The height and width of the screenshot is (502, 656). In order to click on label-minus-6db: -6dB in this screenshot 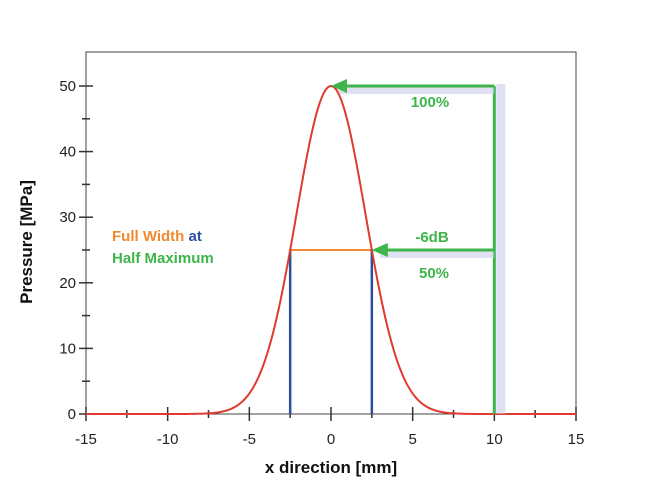, I will do `click(432, 237)`.